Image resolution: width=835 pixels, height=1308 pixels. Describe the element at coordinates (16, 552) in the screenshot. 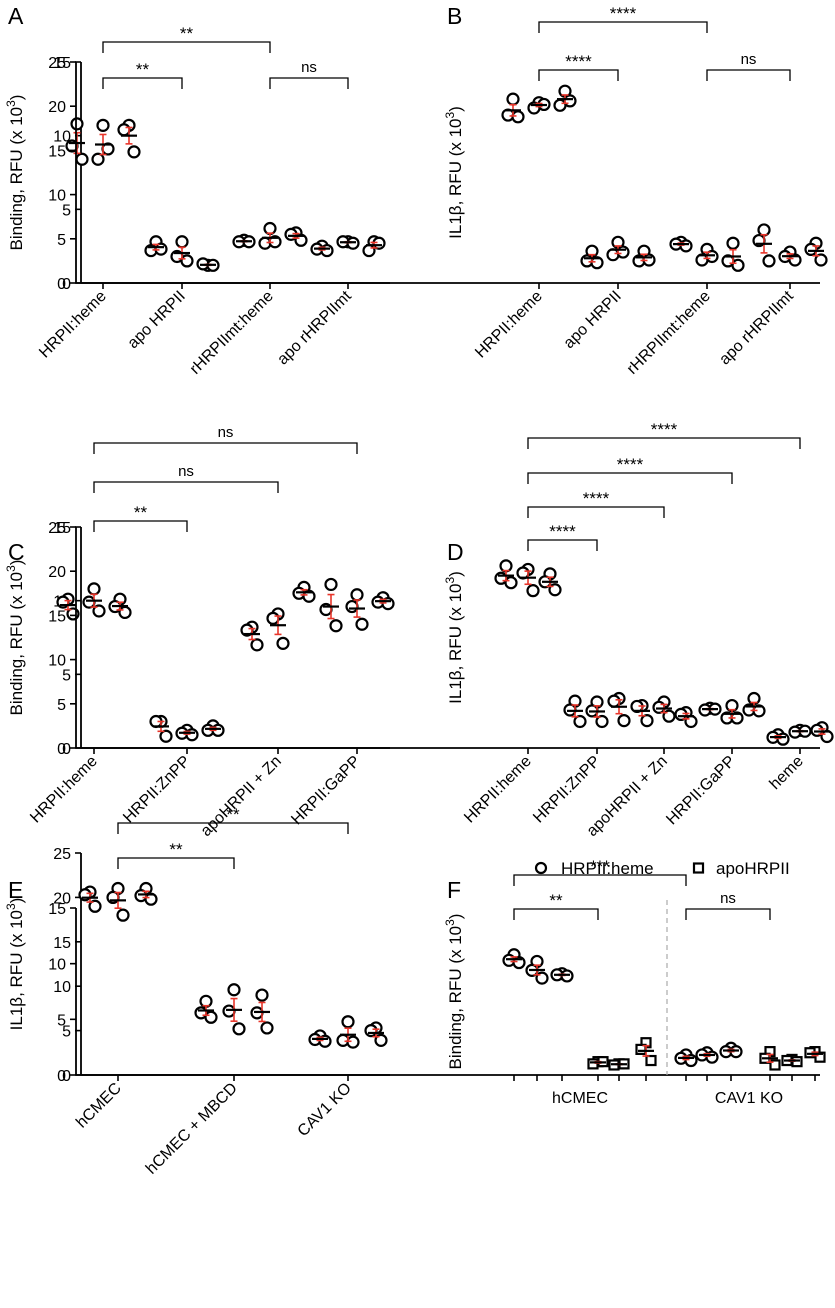

I see `panel-letter: C` at that location.